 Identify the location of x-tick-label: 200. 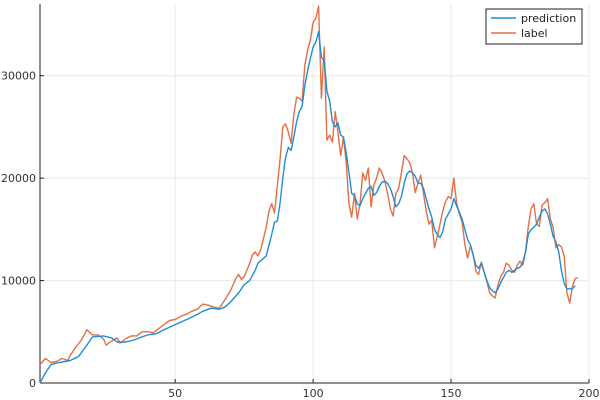
(589, 393).